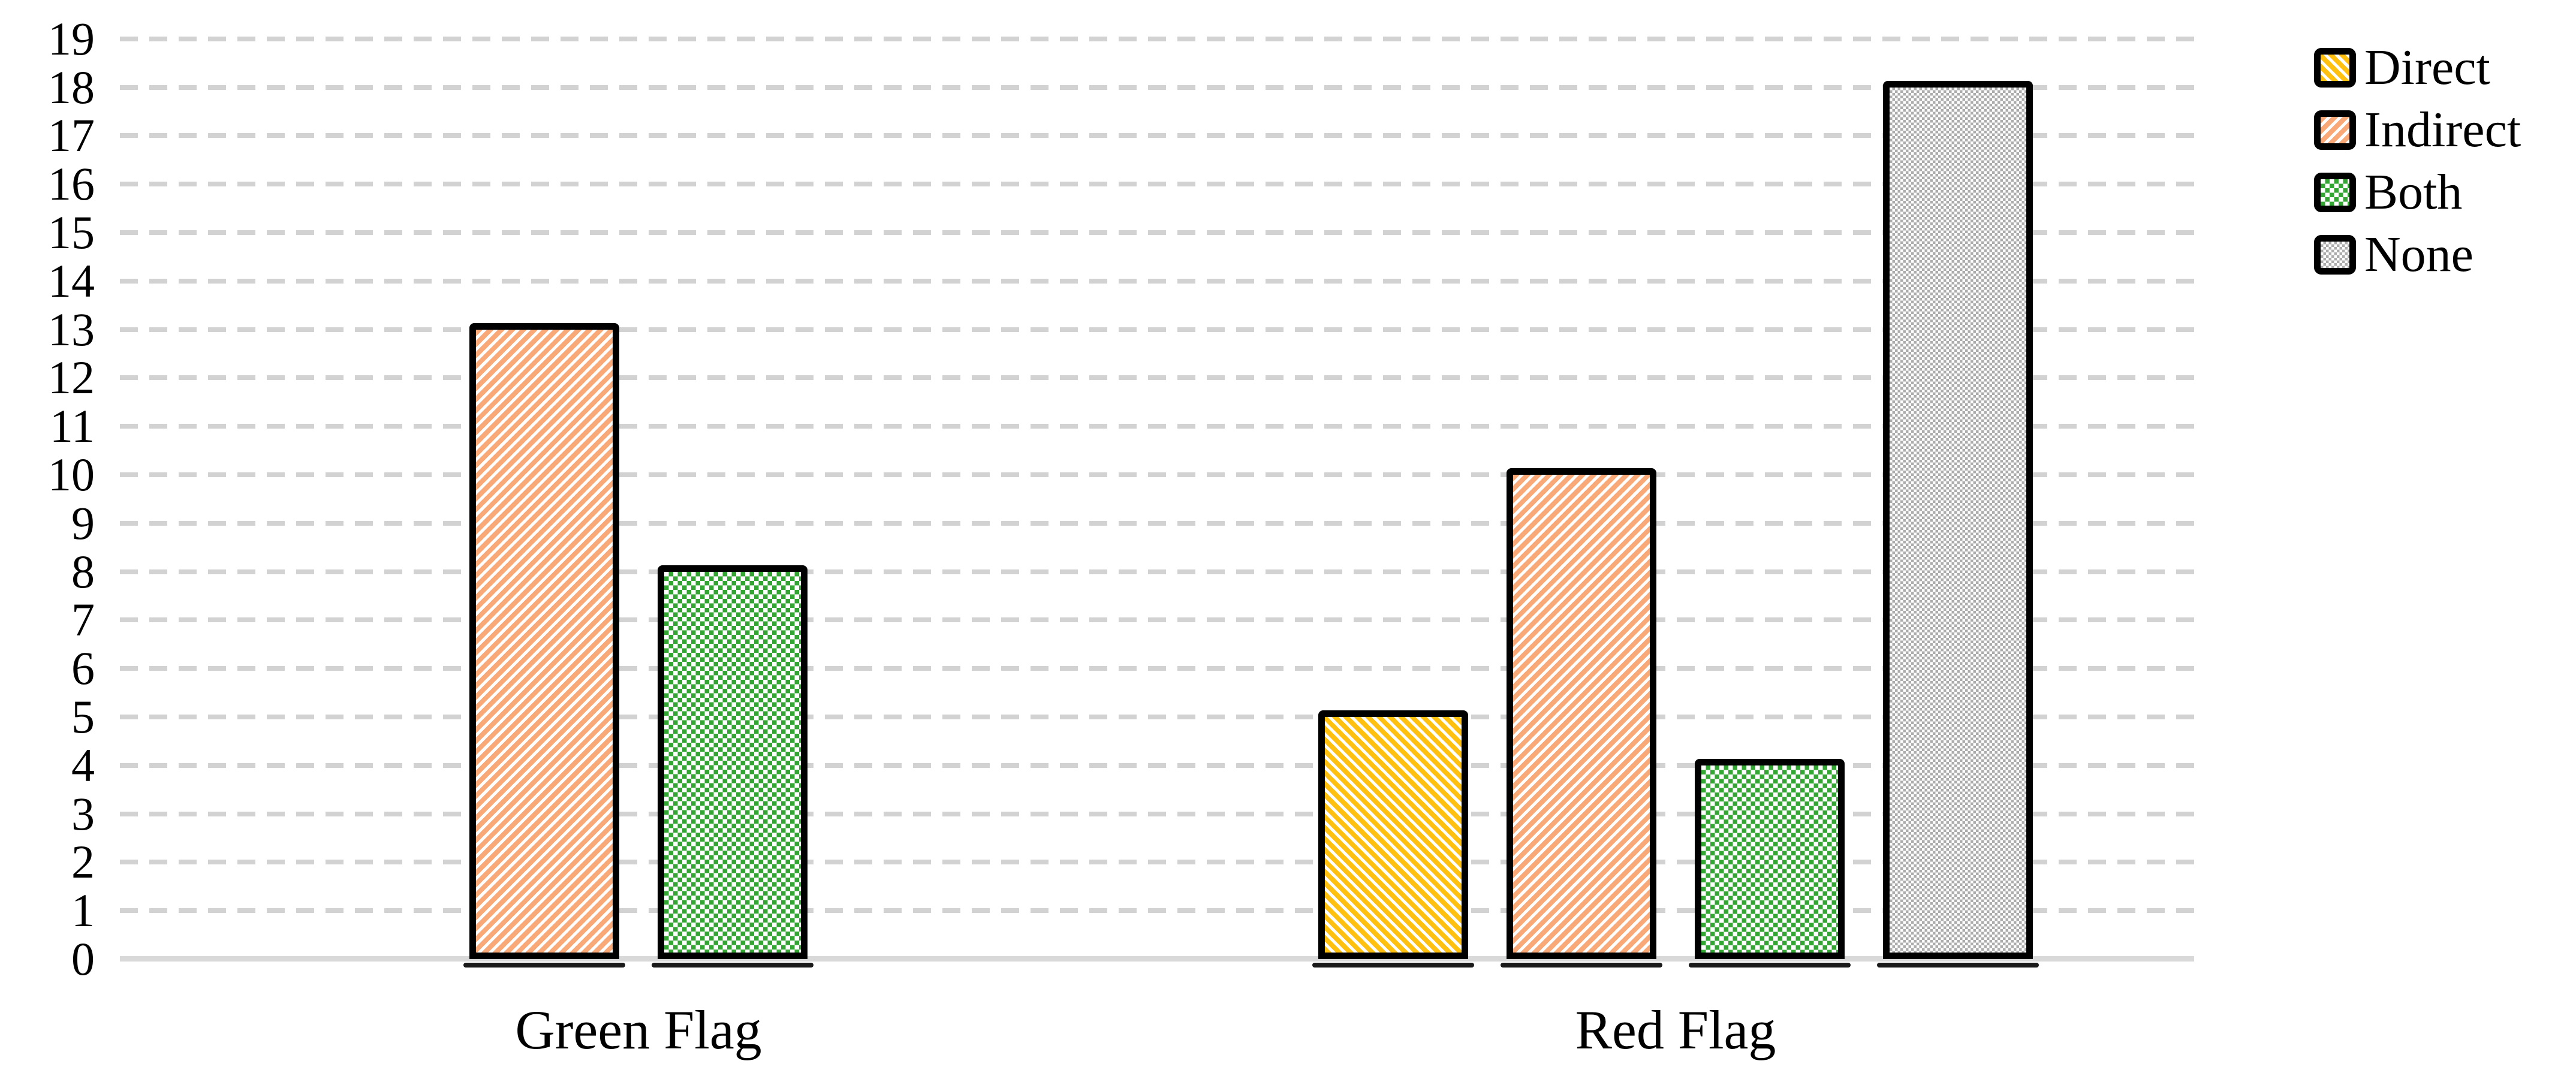 This screenshot has width=2576, height=1082. I want to click on y-tick-label-2: 2, so click(83, 862).